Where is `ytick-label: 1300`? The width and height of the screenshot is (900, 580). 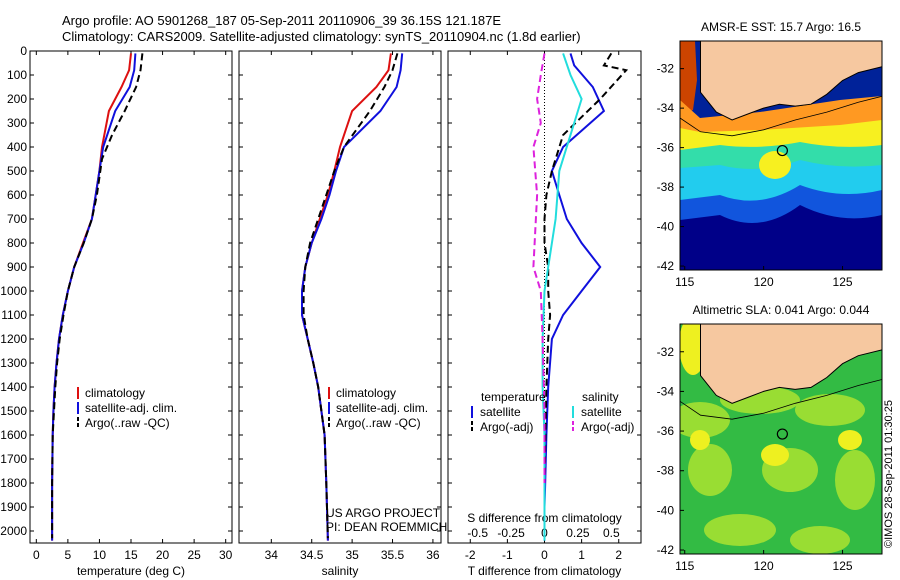 ytick-label: 1300 is located at coordinates (13, 363).